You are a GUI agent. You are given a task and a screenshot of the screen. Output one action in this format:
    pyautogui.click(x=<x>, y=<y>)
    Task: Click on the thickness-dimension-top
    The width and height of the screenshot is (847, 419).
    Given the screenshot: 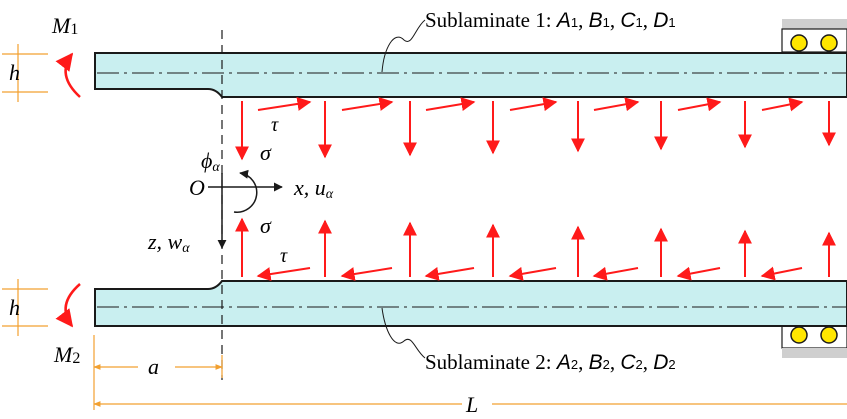 What is the action you would take?
    pyautogui.click(x=25, y=73)
    